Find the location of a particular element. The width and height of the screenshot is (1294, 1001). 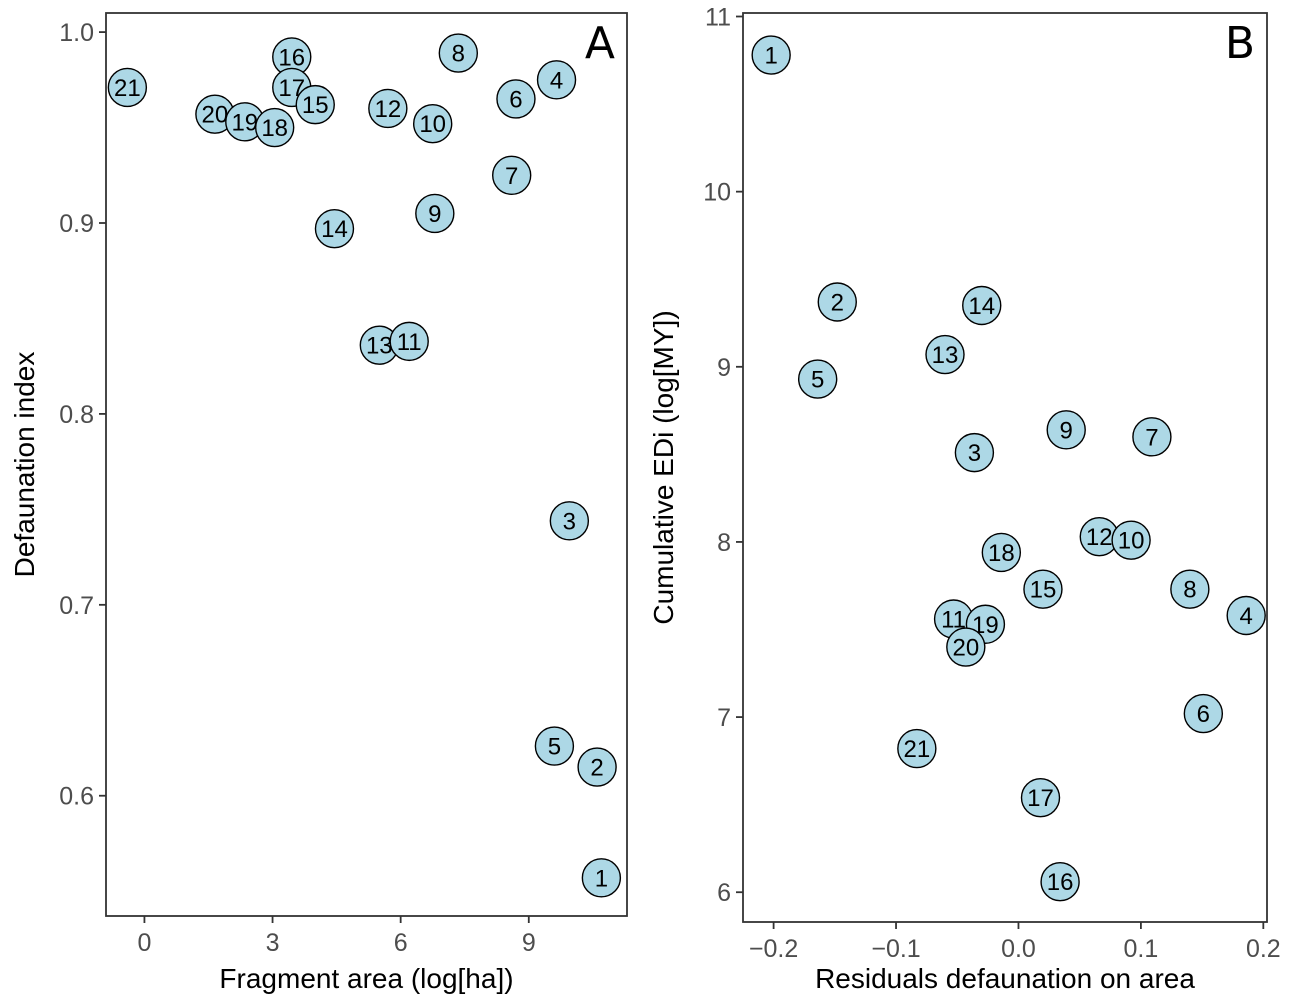

y-tick-label: 11 is located at coordinates (718, 18).